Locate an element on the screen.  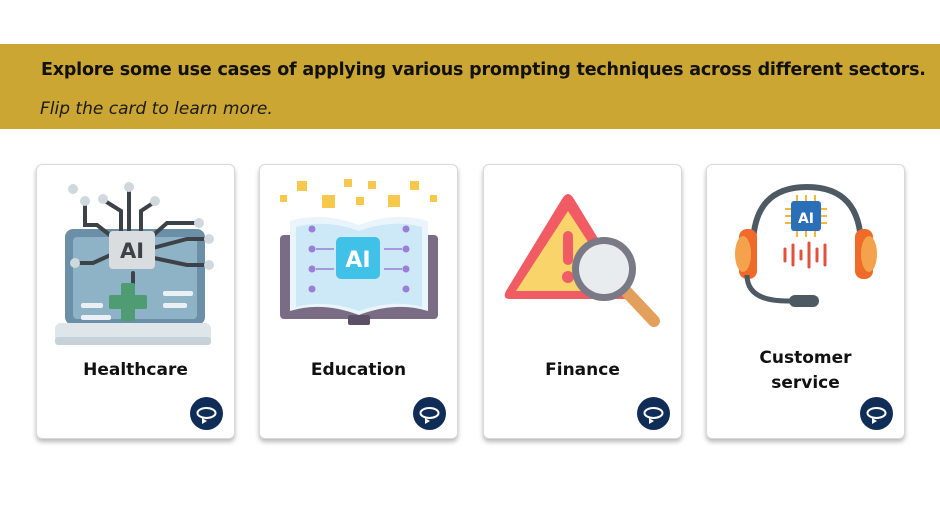
education-ai-book-icon: AI is located at coordinates (359, 252).